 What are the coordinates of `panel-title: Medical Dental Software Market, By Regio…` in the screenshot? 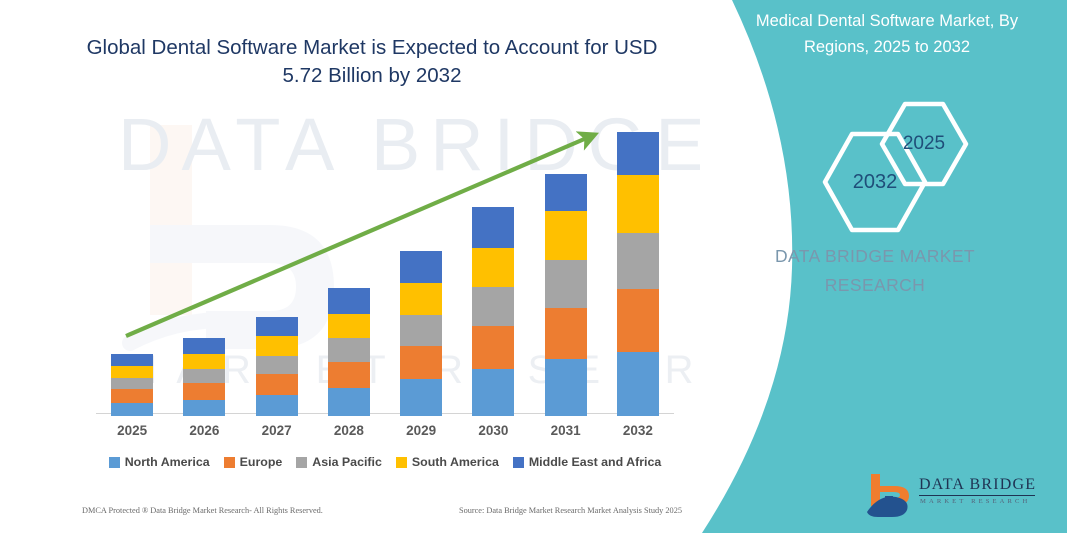 It's located at (887, 34).